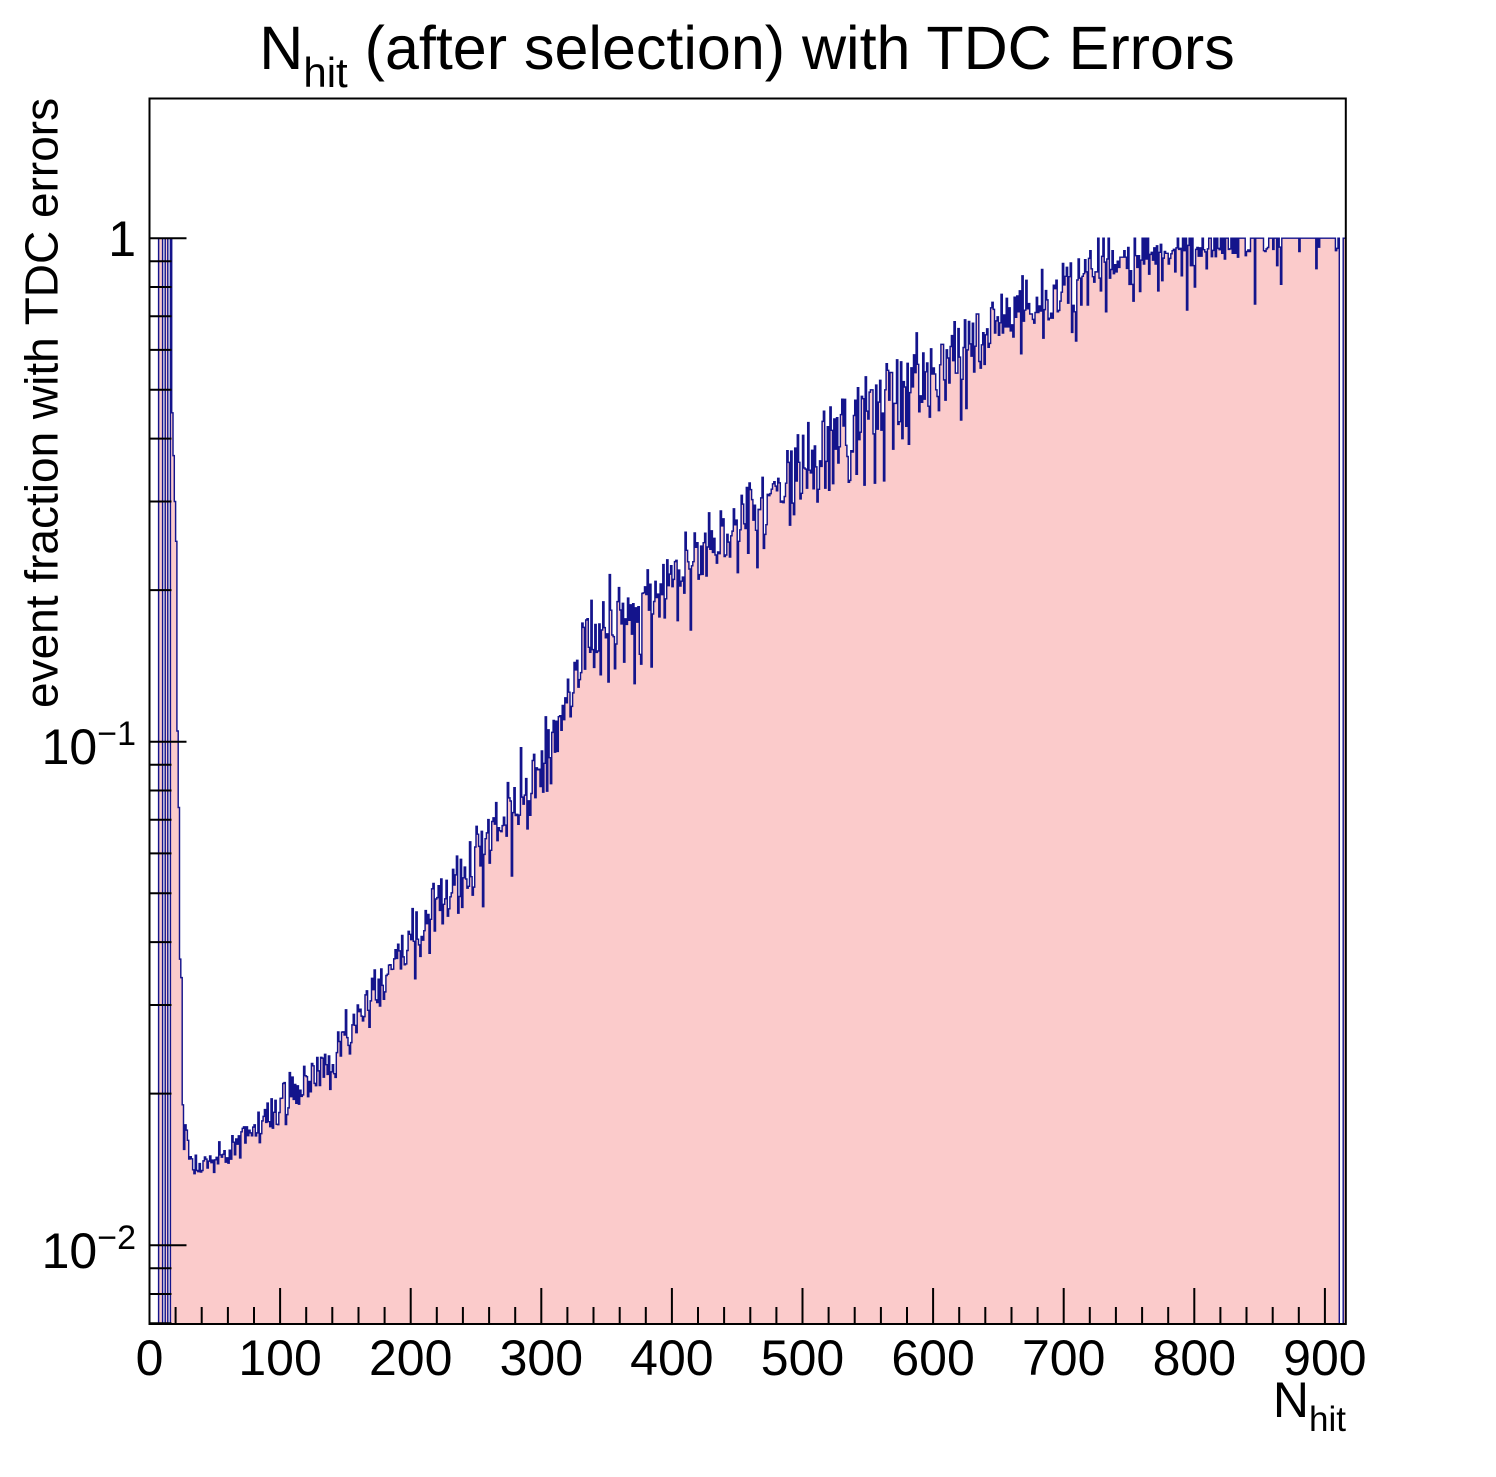 The height and width of the screenshot is (1477, 1496). I want to click on svg-text: 400, so click(671, 1358).